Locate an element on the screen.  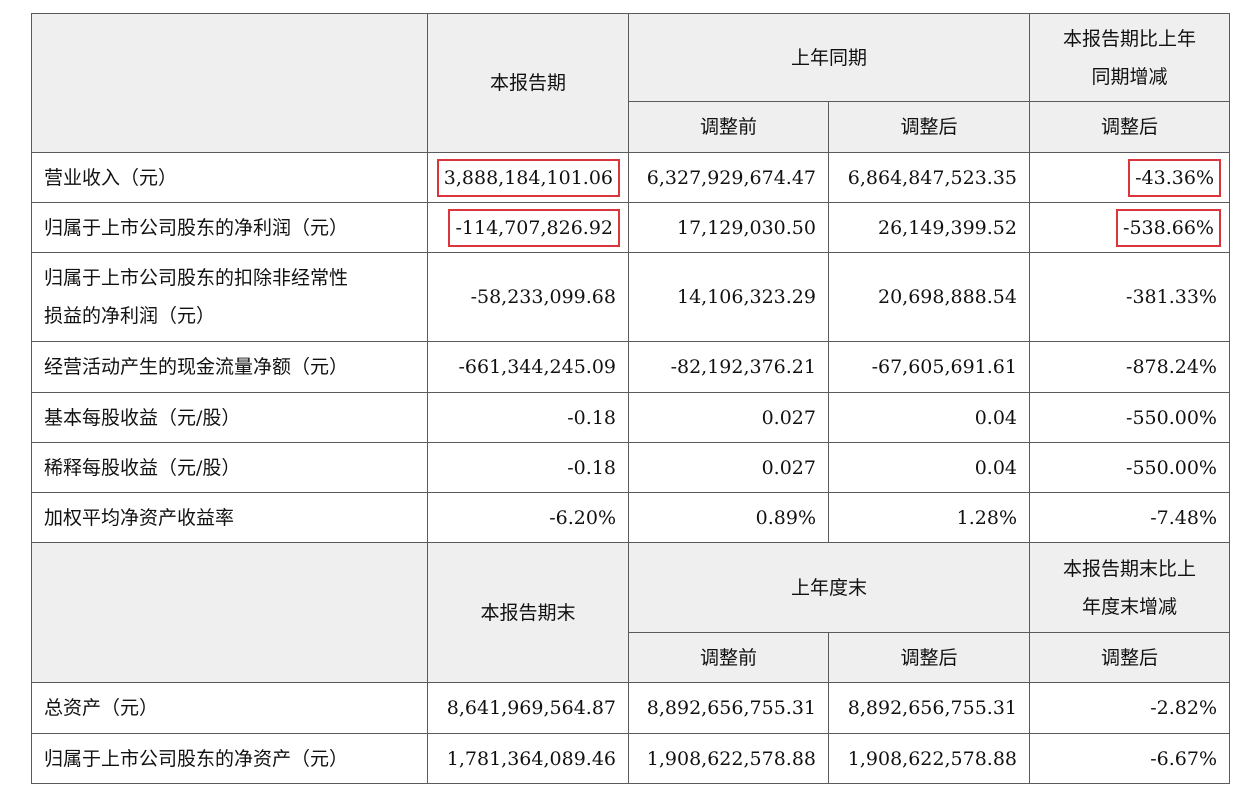
value-after: 8,892,656,755.31 is located at coordinates (929, 708).